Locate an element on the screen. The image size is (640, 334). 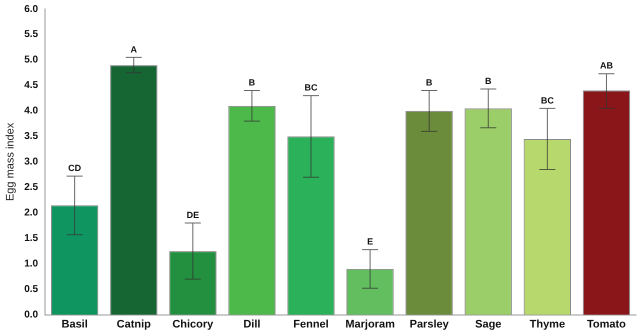
y-tick-label: 1.5 is located at coordinates (31, 238).